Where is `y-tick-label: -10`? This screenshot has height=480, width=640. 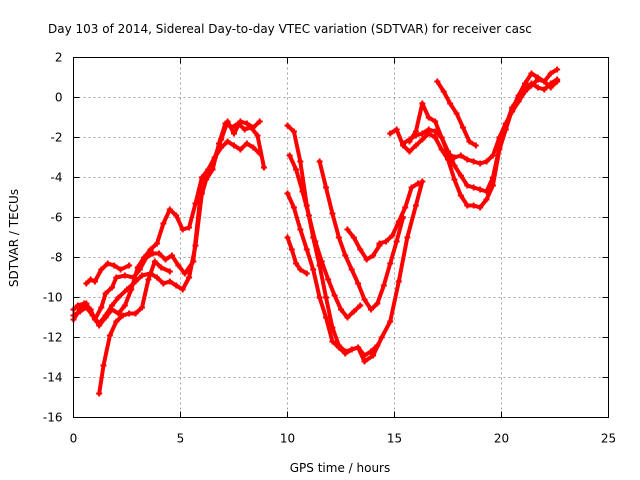
y-tick-label: -10 is located at coordinates (53, 298).